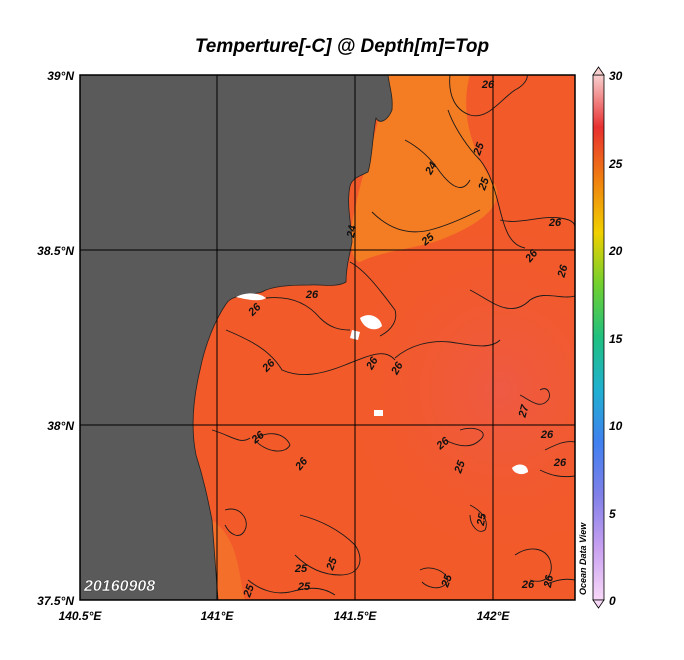  I want to click on colorbar-tick: 20, so click(615, 251).